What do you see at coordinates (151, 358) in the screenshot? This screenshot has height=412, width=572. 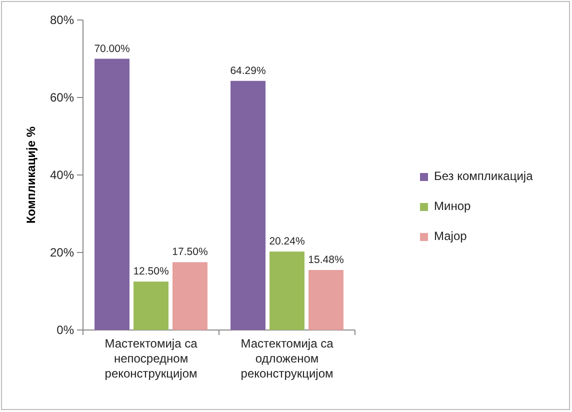 I see `x-tick-label: Мастектомија са непосредном реконструкцијом` at bounding box center [151, 358].